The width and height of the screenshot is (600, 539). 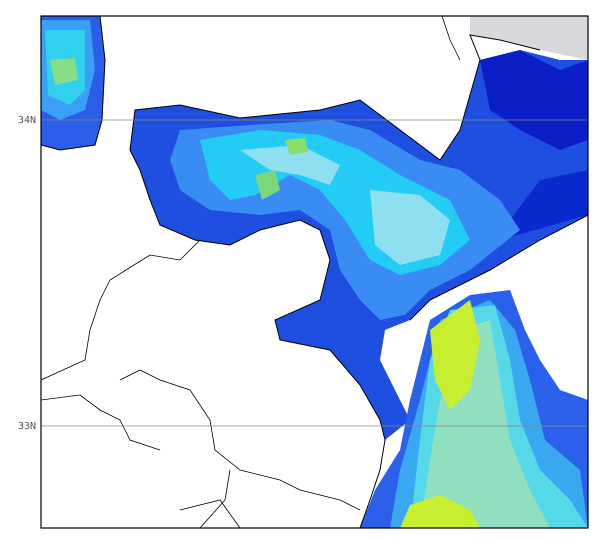 What do you see at coordinates (27, 120) in the screenshot?
I see `lat-label: 34N` at bounding box center [27, 120].